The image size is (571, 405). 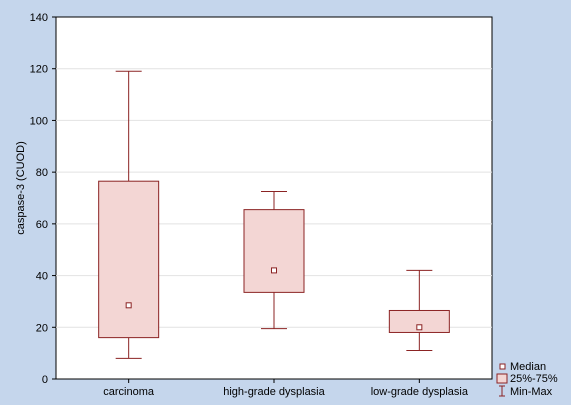 What do you see at coordinates (531, 392) in the screenshot?
I see `legend-range-label: Min-Max` at bounding box center [531, 392].